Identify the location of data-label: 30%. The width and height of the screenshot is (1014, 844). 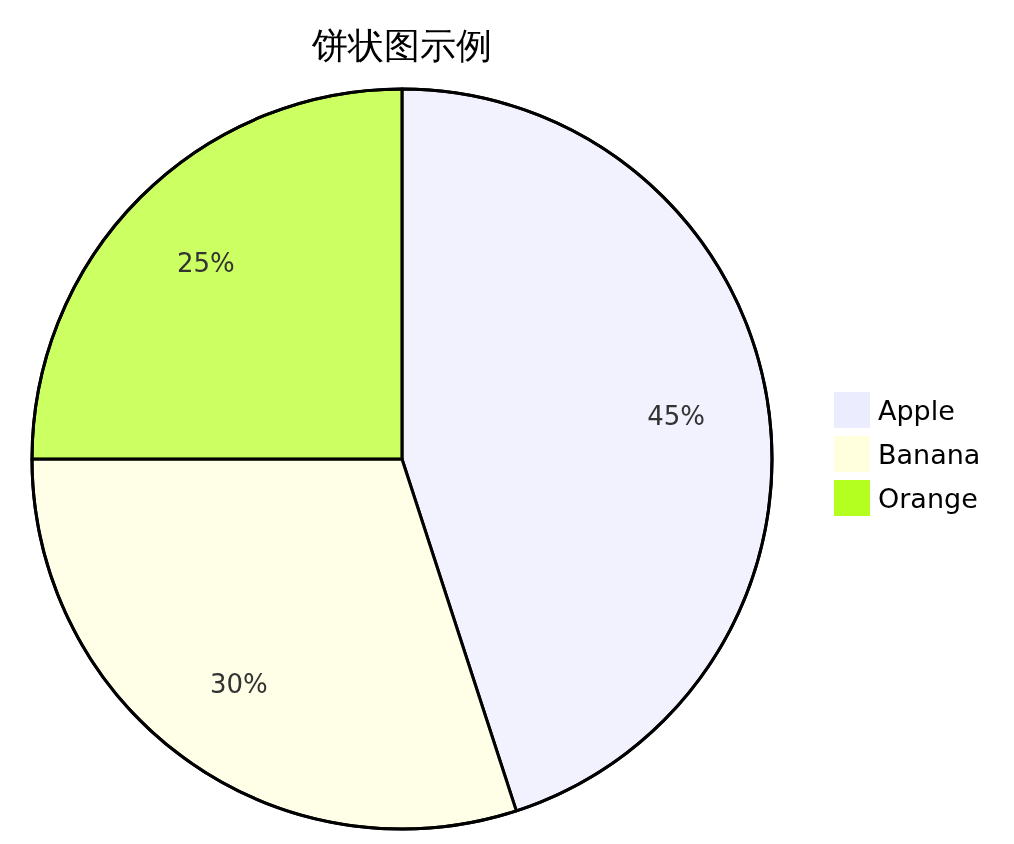
(238, 683).